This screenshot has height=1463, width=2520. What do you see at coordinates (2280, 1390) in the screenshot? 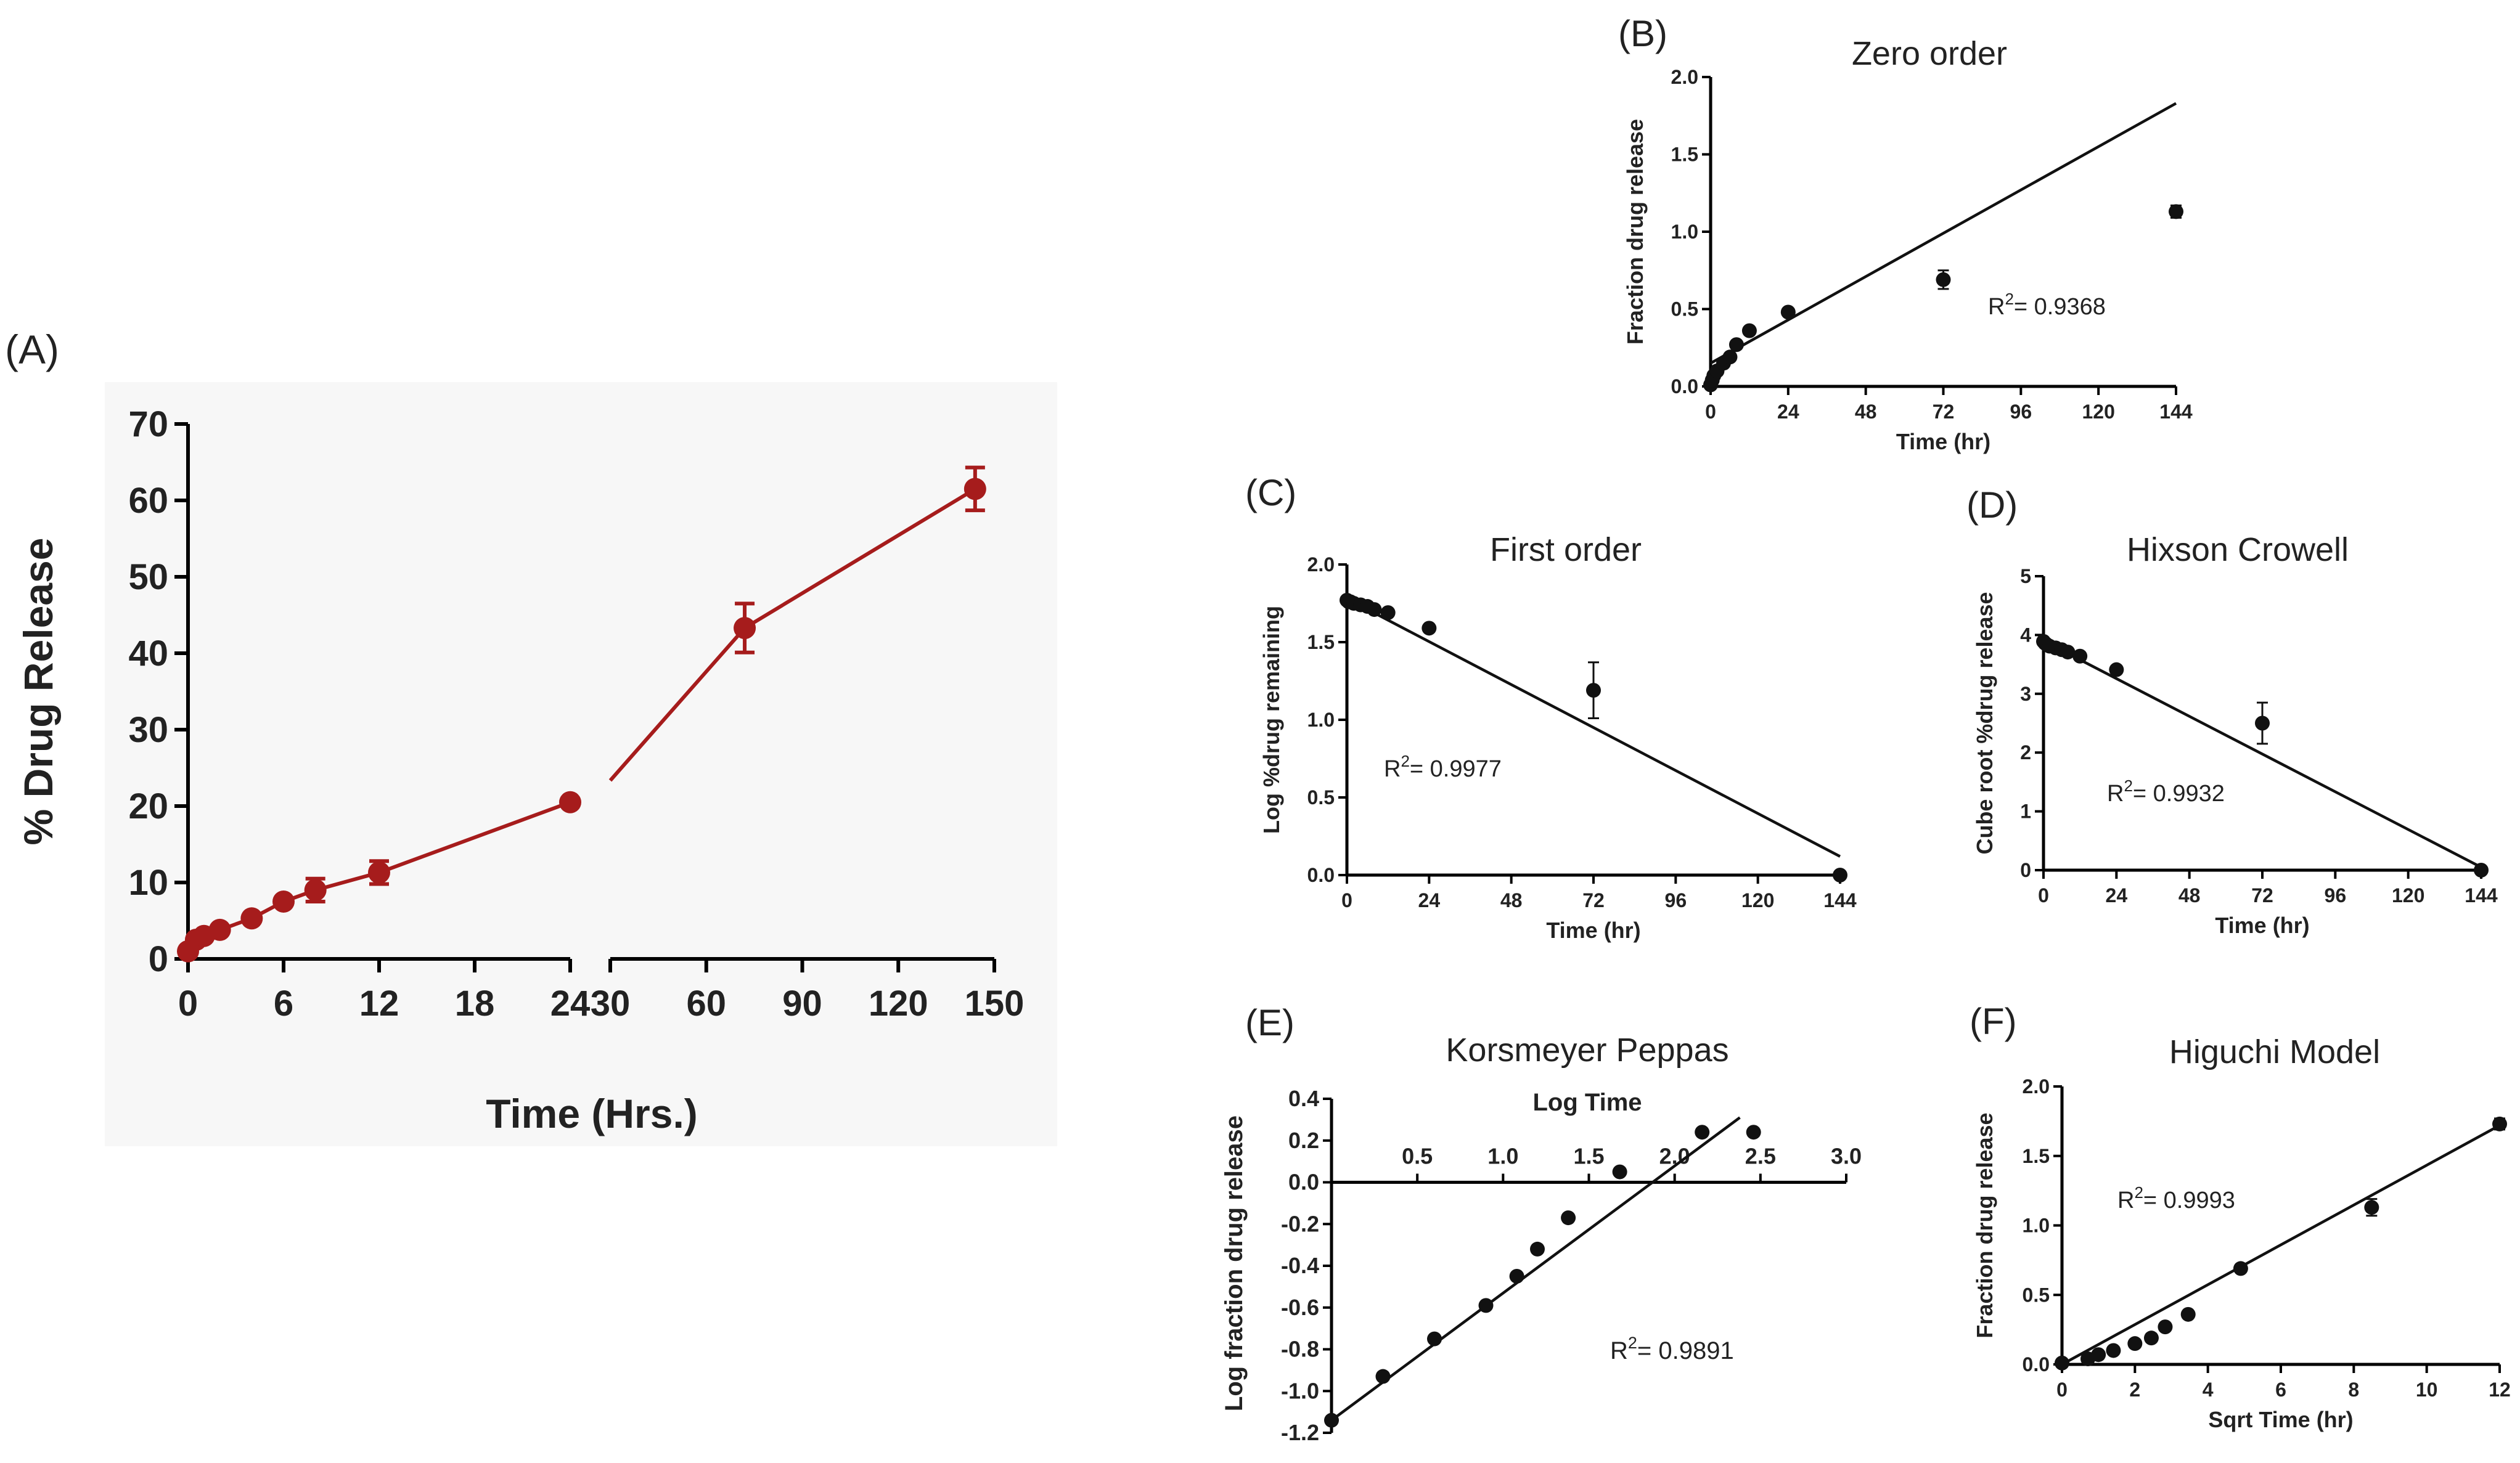
I see `x-tick-label: 6` at bounding box center [2280, 1390].